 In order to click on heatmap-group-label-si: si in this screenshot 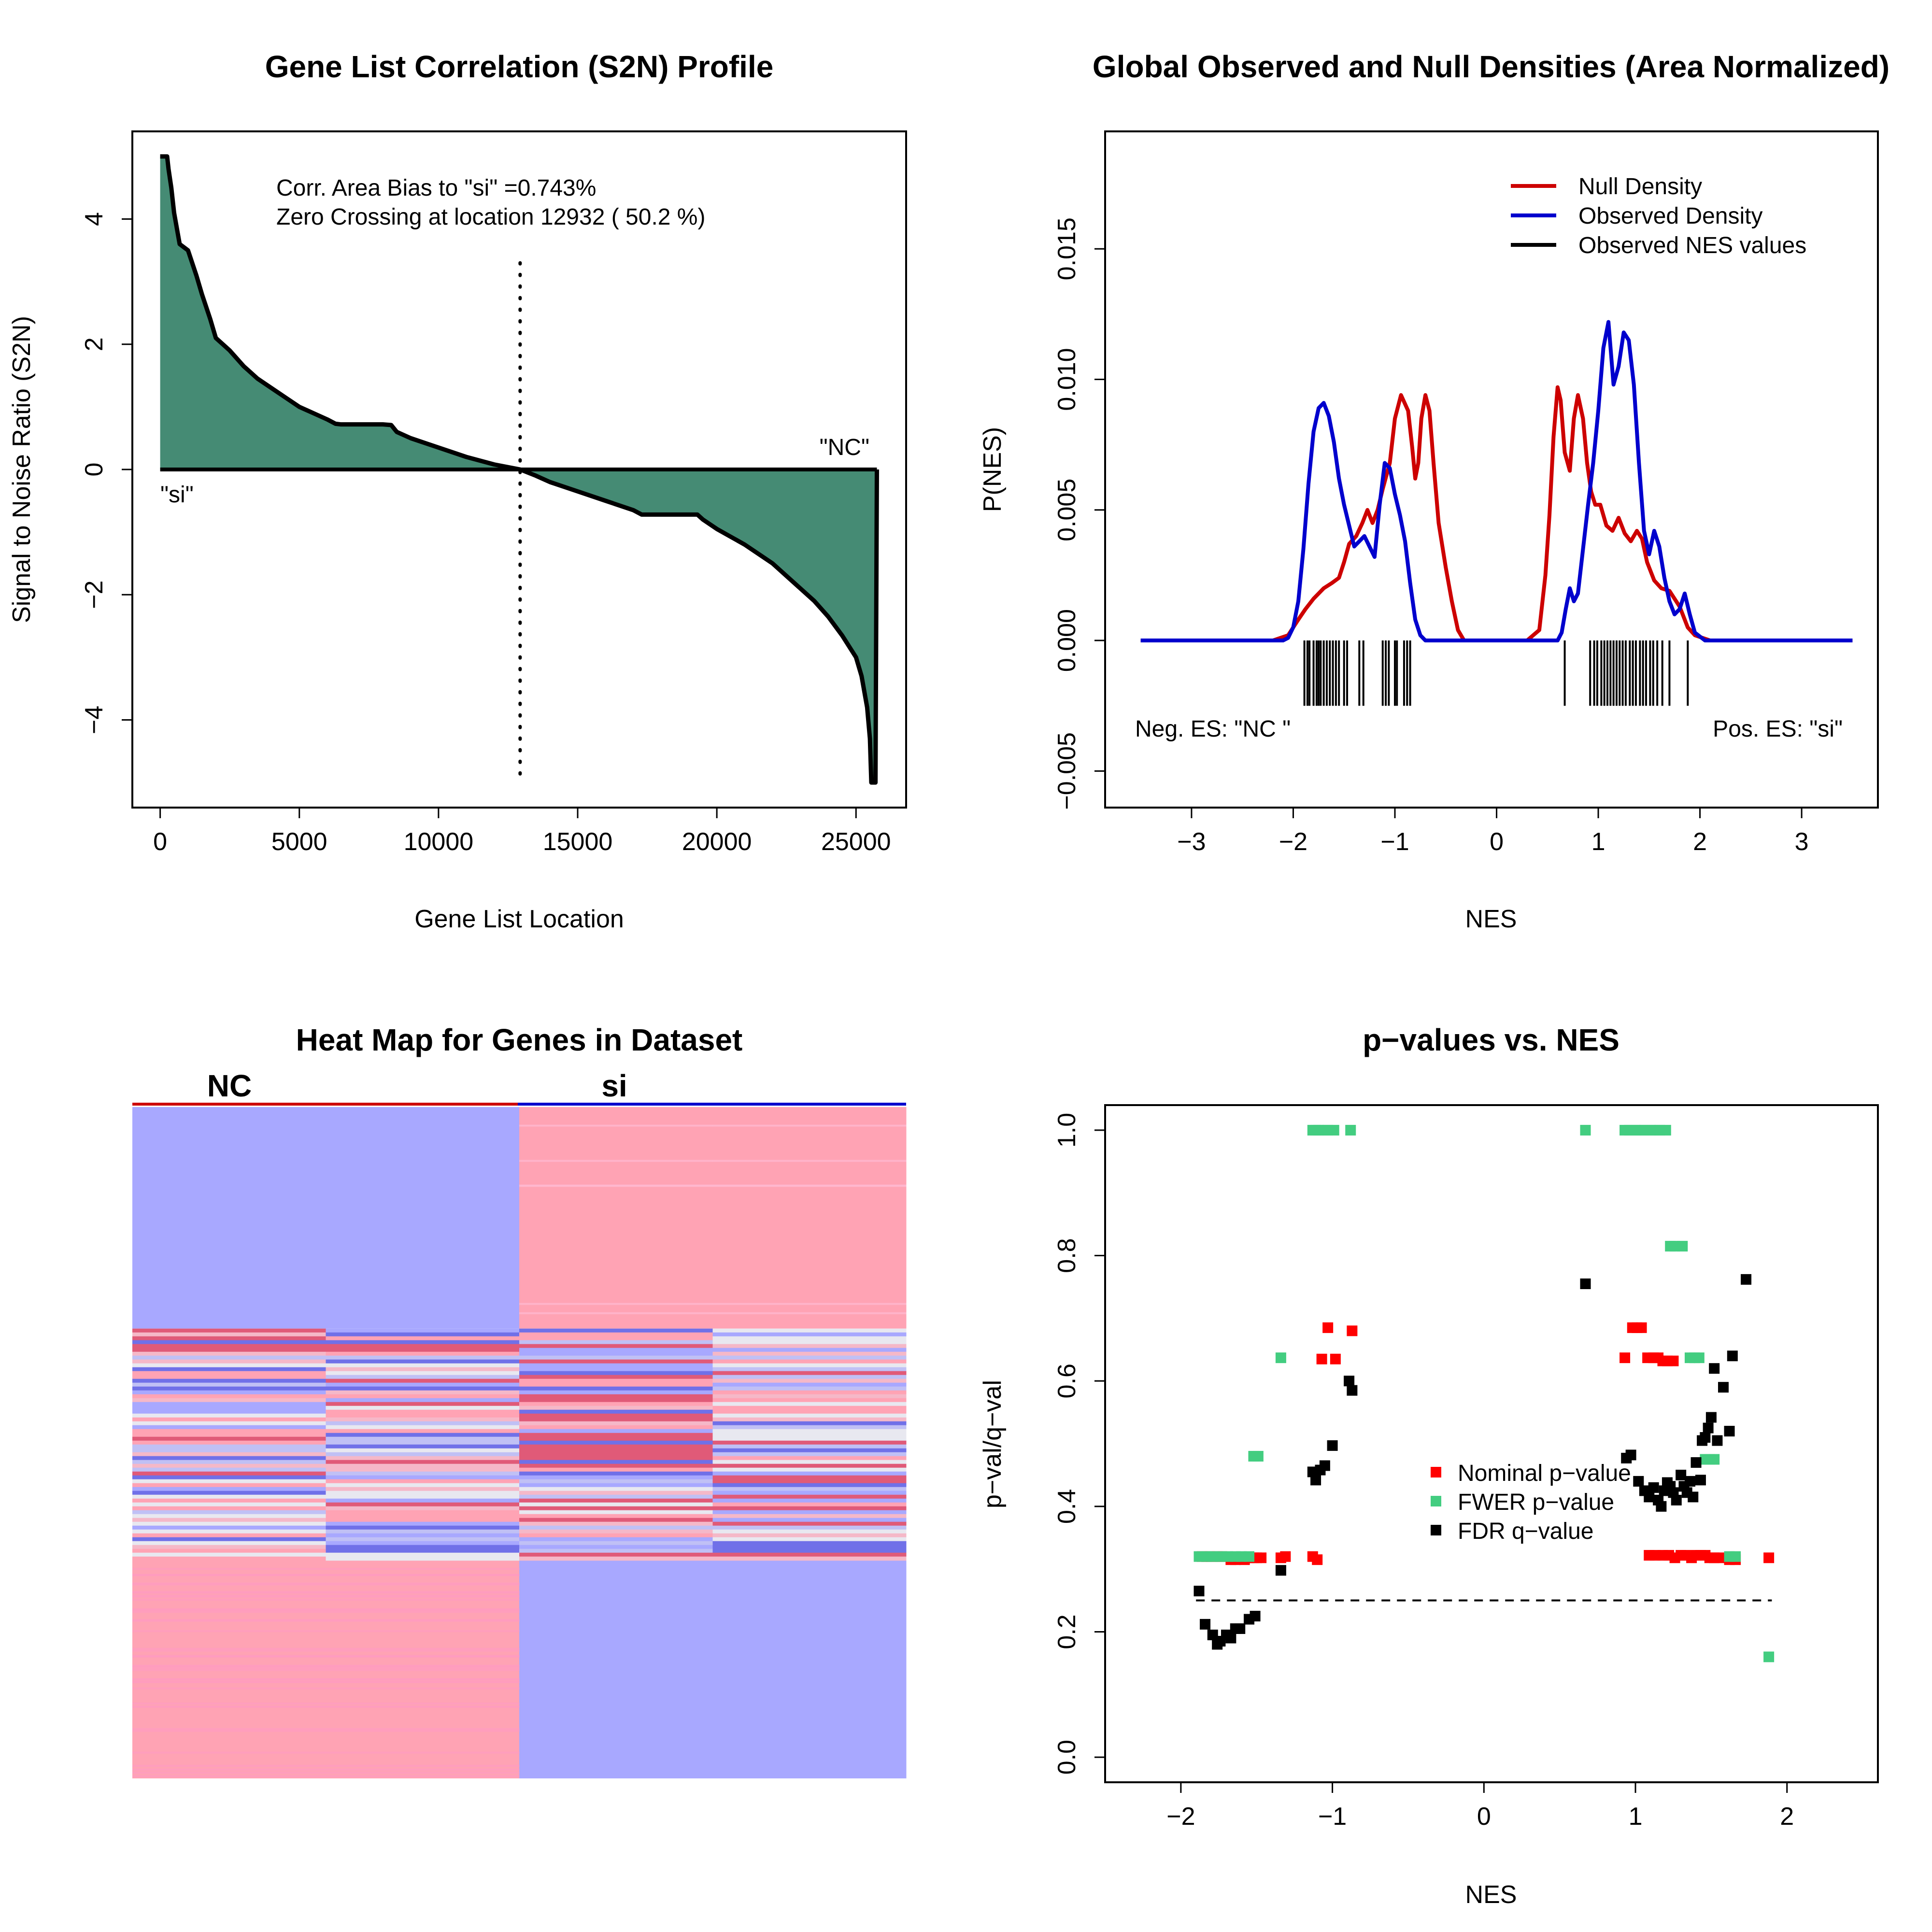, I will do `click(614, 1085)`.